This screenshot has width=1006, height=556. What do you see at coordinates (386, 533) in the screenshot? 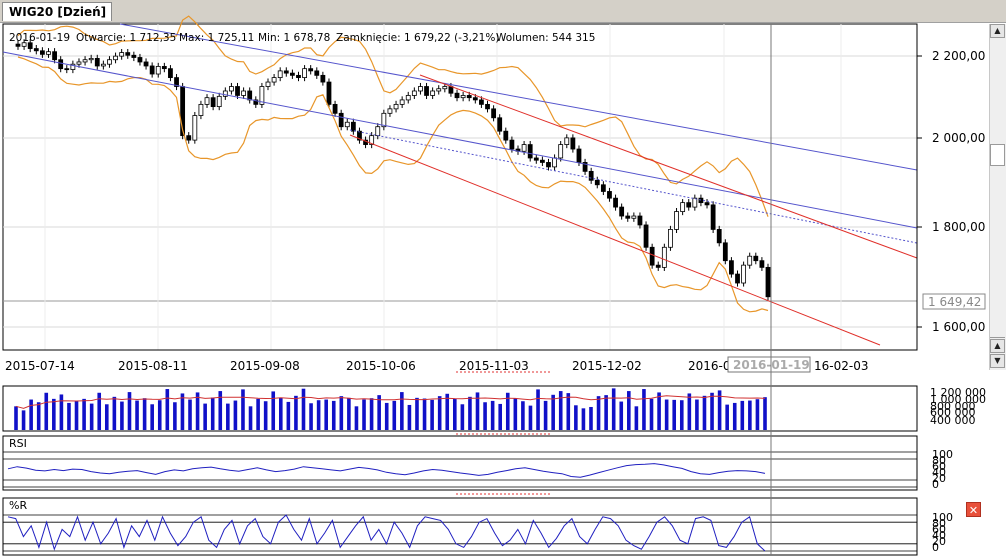
I see `wr-series` at bounding box center [386, 533].